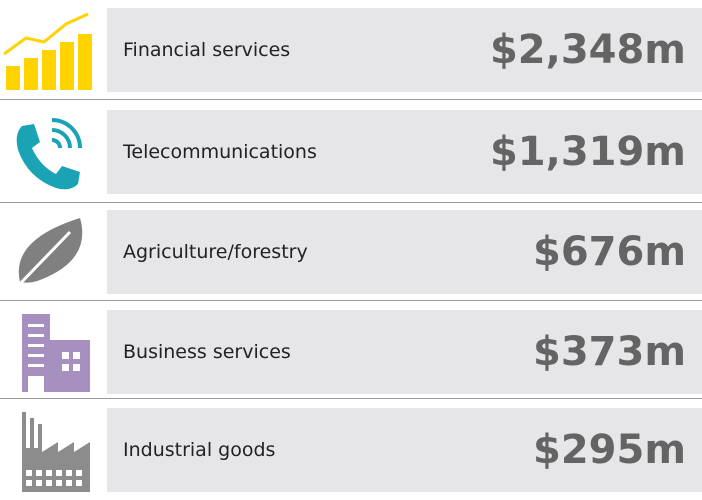  I want to click on label: Industrial goods, so click(199, 450).